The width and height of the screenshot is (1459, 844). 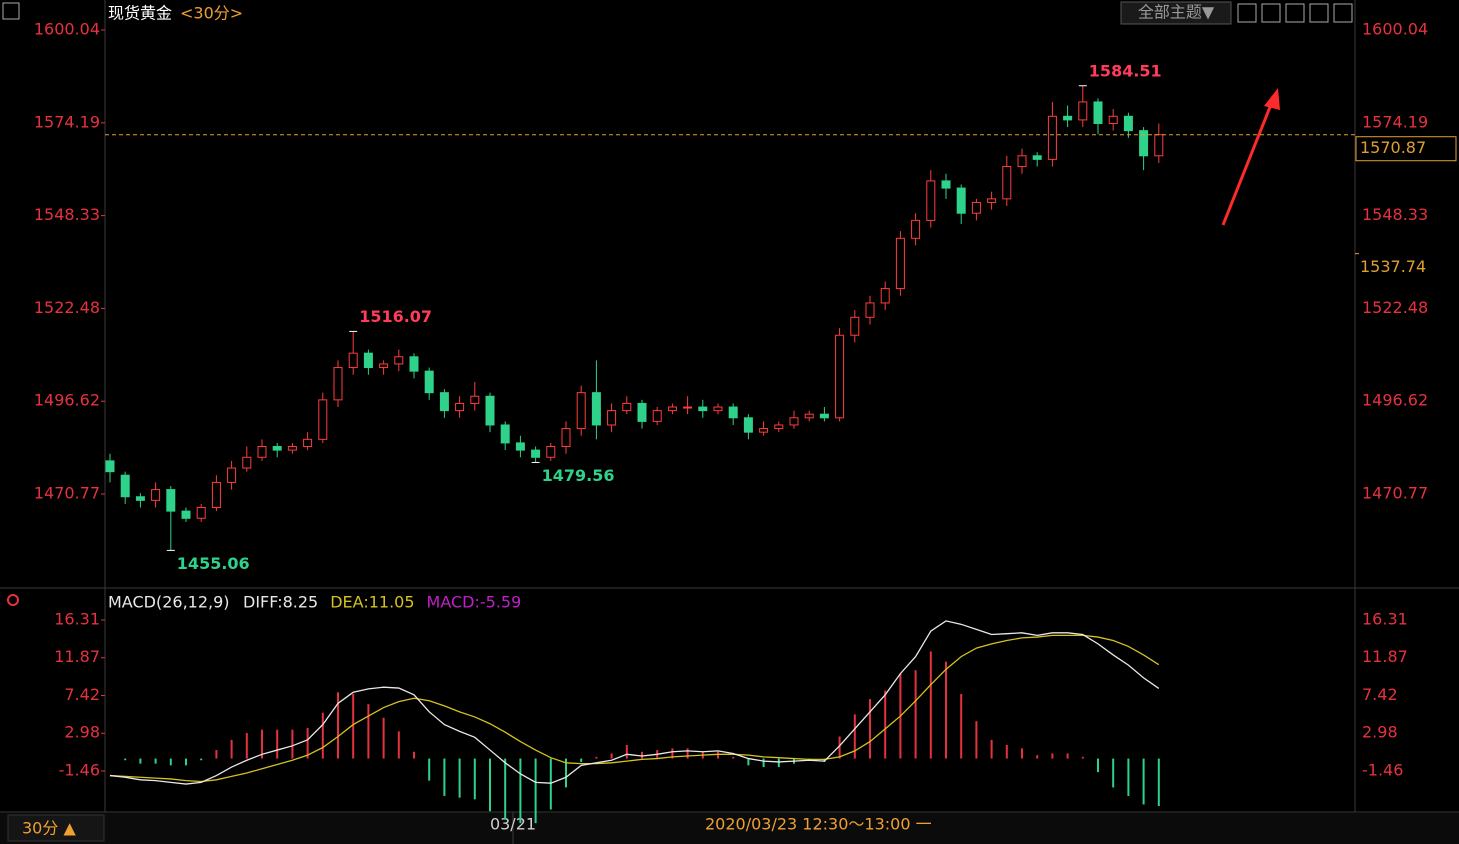 What do you see at coordinates (211, 13) in the screenshot?
I see `period-label: <30分>` at bounding box center [211, 13].